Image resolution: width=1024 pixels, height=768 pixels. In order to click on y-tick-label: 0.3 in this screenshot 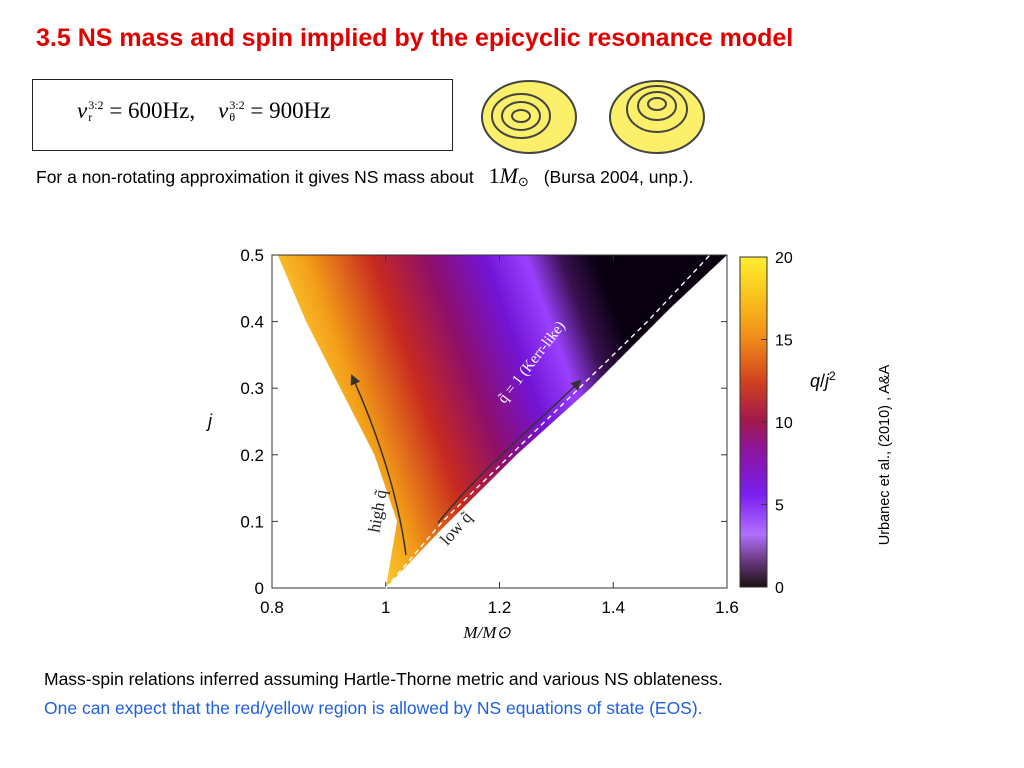, I will do `click(252, 388)`.